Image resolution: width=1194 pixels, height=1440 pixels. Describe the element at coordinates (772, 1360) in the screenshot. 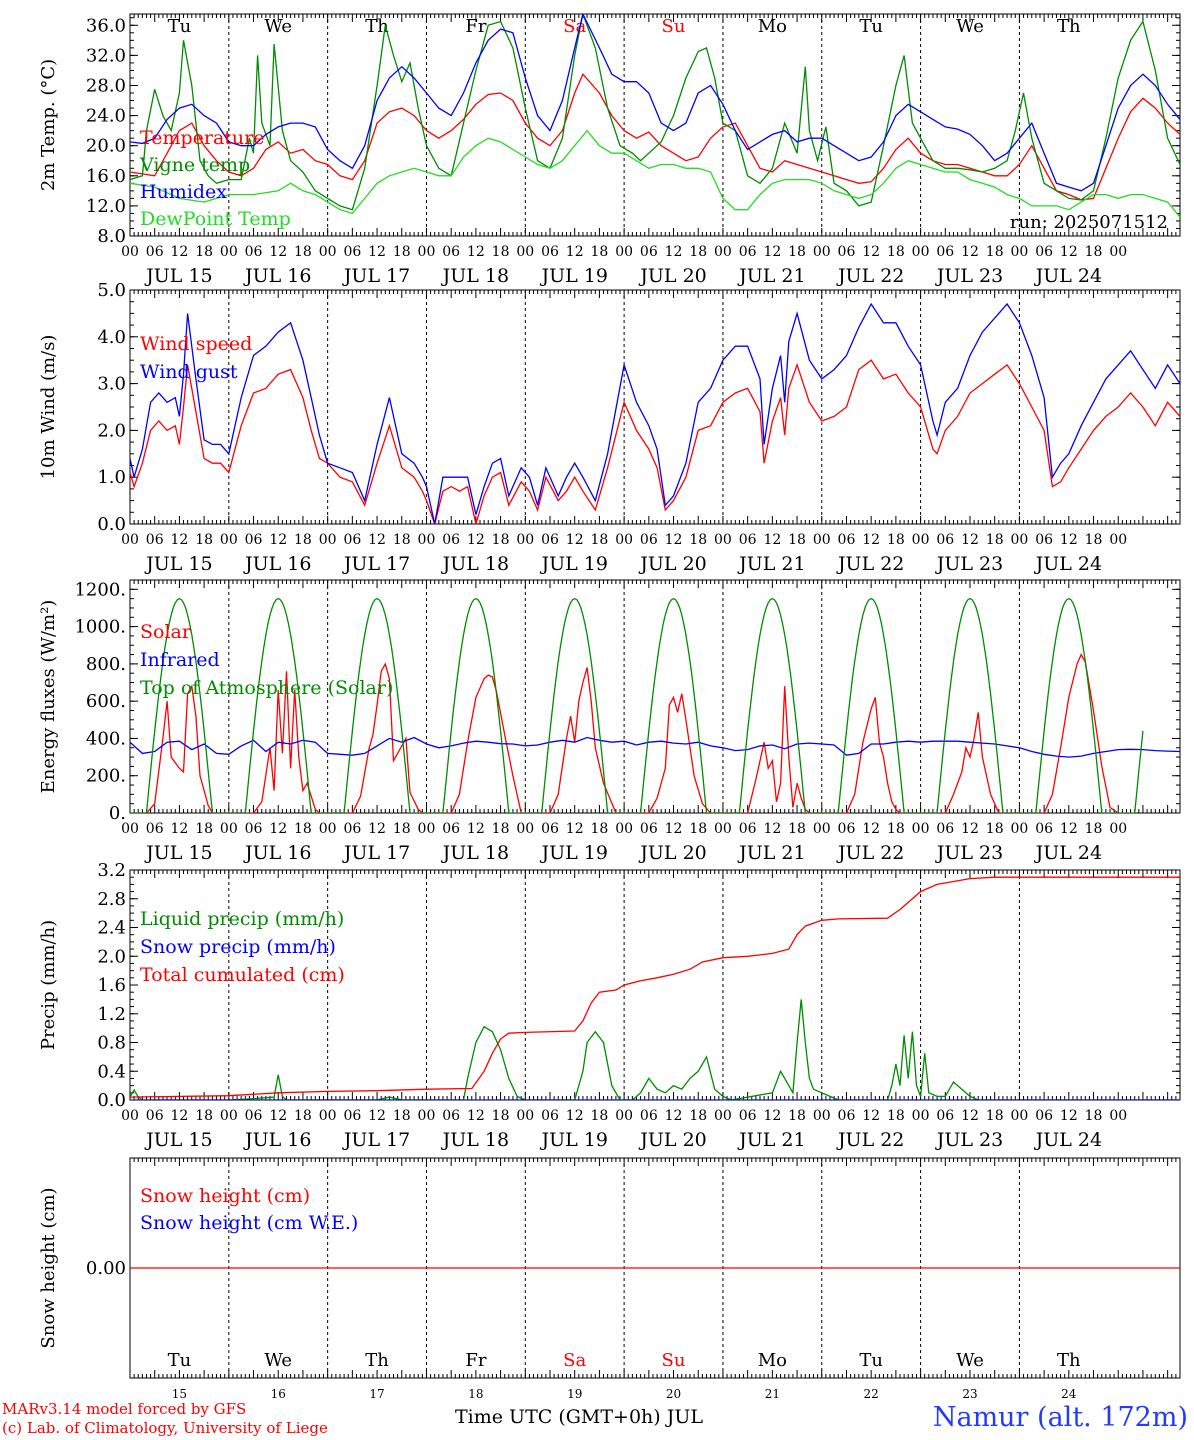

I see `weekday-label: Mo` at that location.